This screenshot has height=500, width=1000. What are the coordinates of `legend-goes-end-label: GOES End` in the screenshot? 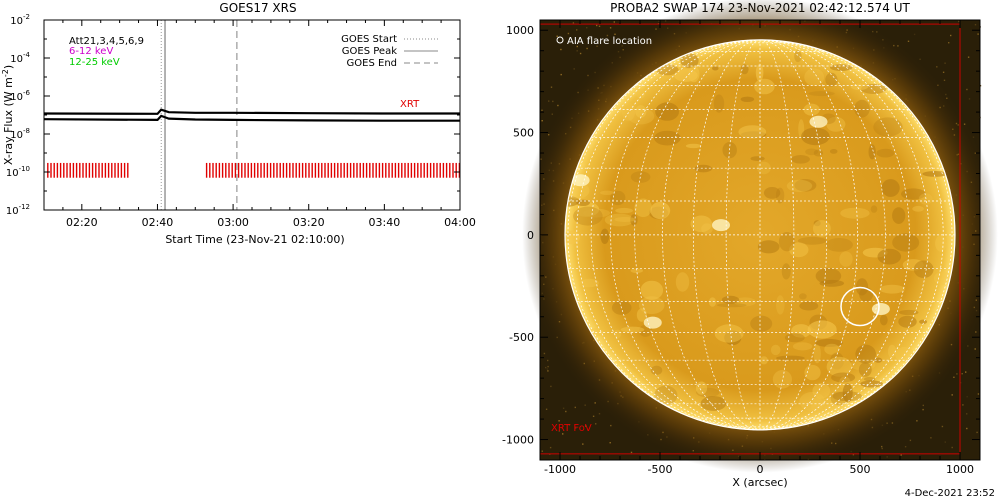 It's located at (372, 63).